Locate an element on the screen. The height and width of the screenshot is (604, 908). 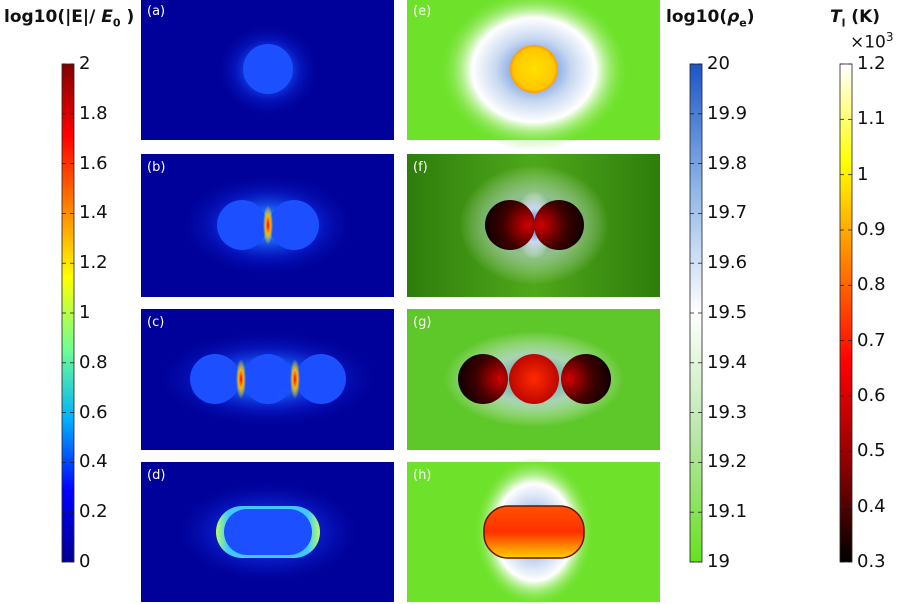
temperature-exponent: ×10³ is located at coordinates (872, 41).